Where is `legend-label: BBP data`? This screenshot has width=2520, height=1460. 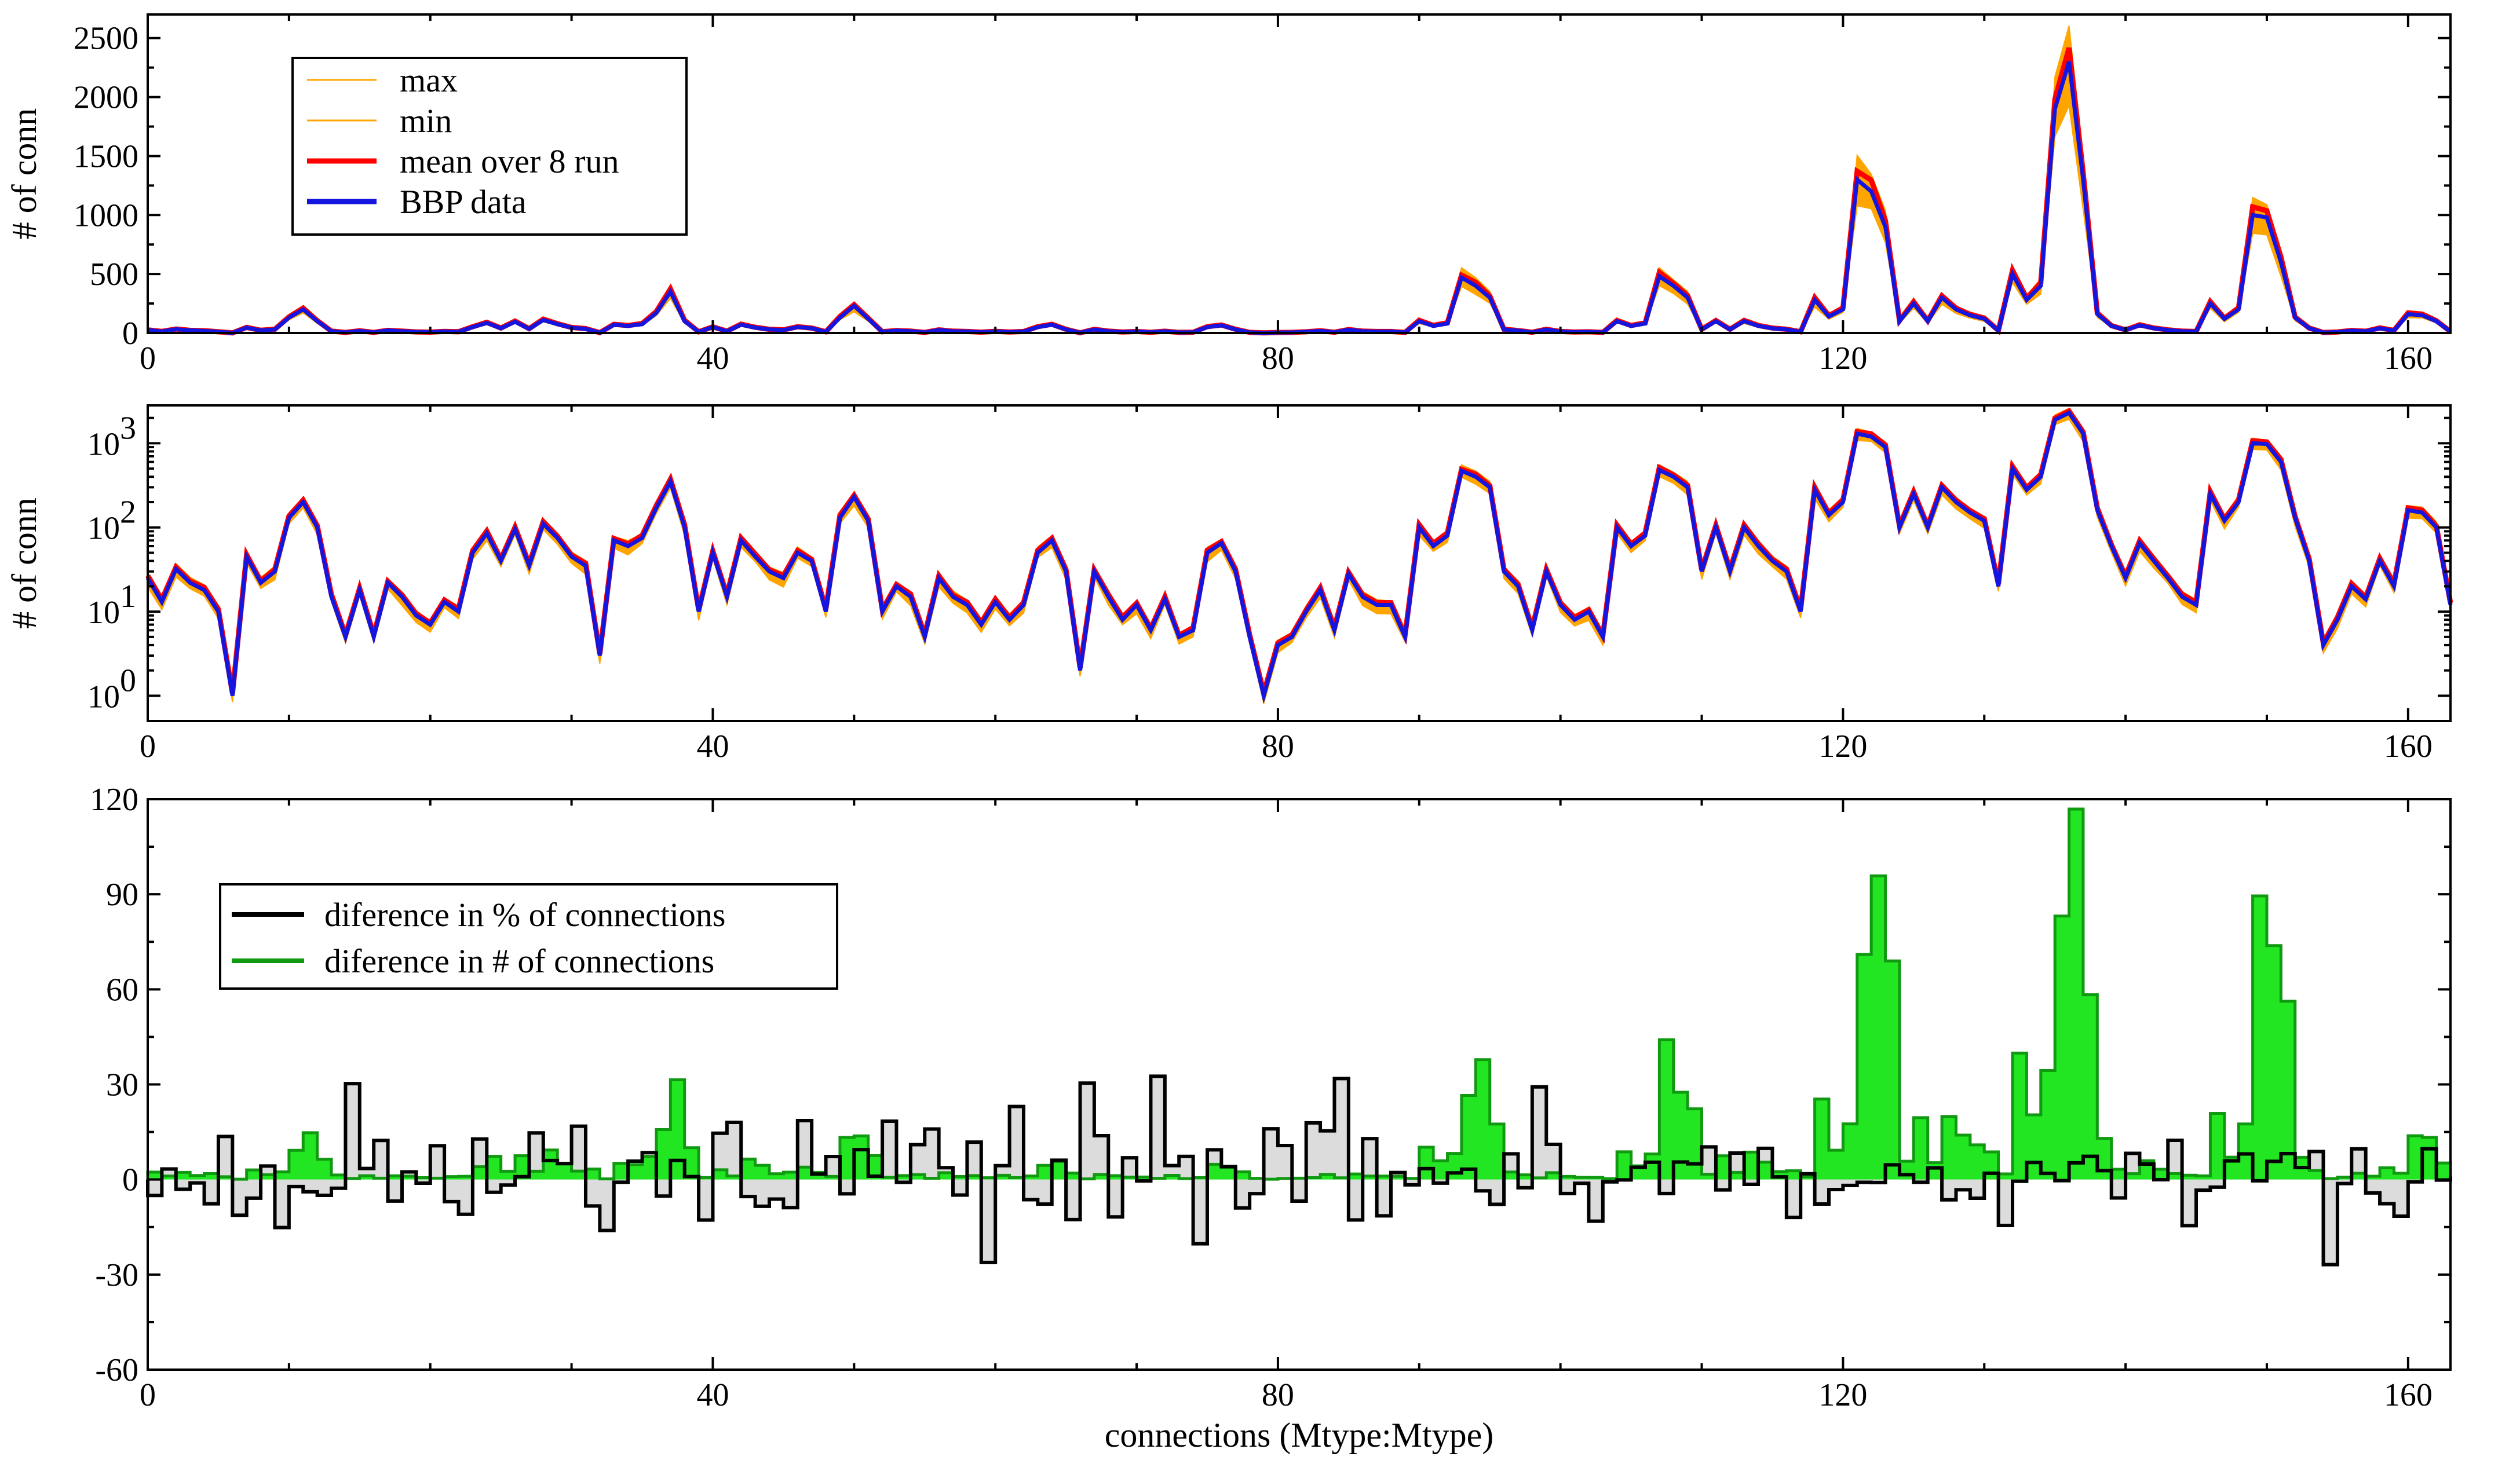 legend-label: BBP data is located at coordinates (464, 202).